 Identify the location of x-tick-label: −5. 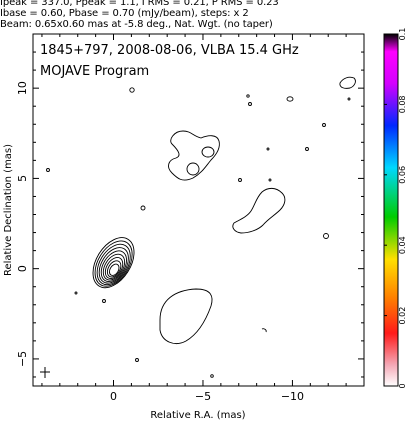
(203, 396).